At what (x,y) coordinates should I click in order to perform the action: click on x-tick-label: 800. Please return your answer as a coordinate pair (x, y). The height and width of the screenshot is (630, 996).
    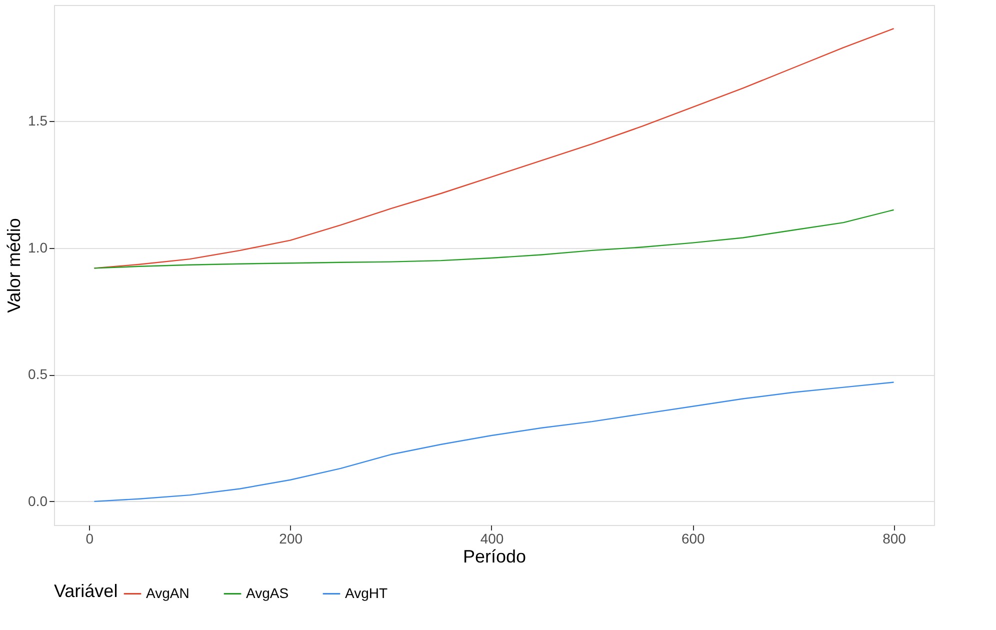
    Looking at the image, I should click on (894, 538).